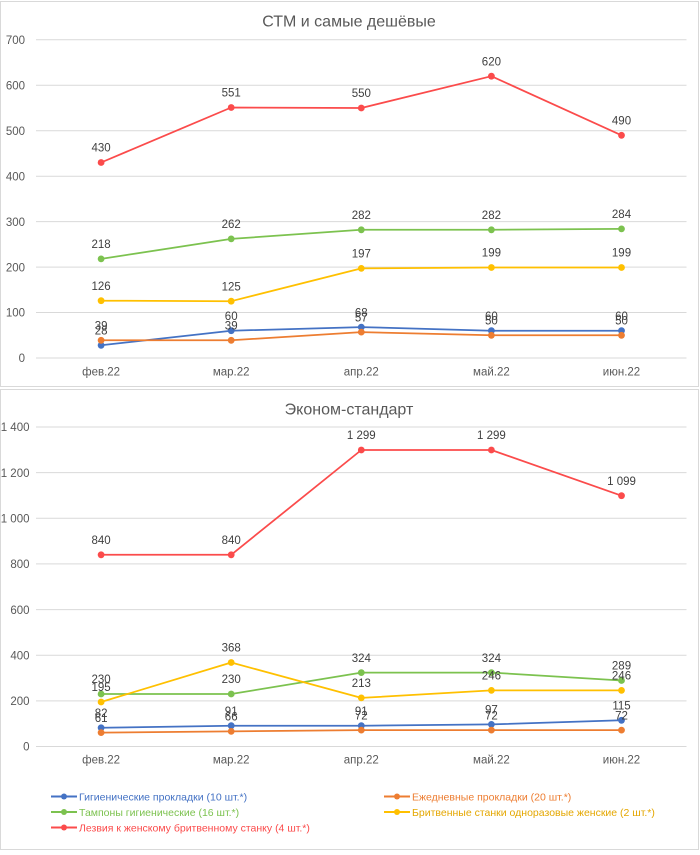 The width and height of the screenshot is (700, 855). Describe the element at coordinates (15, 223) in the screenshot. I see `svg-text: 300` at that location.